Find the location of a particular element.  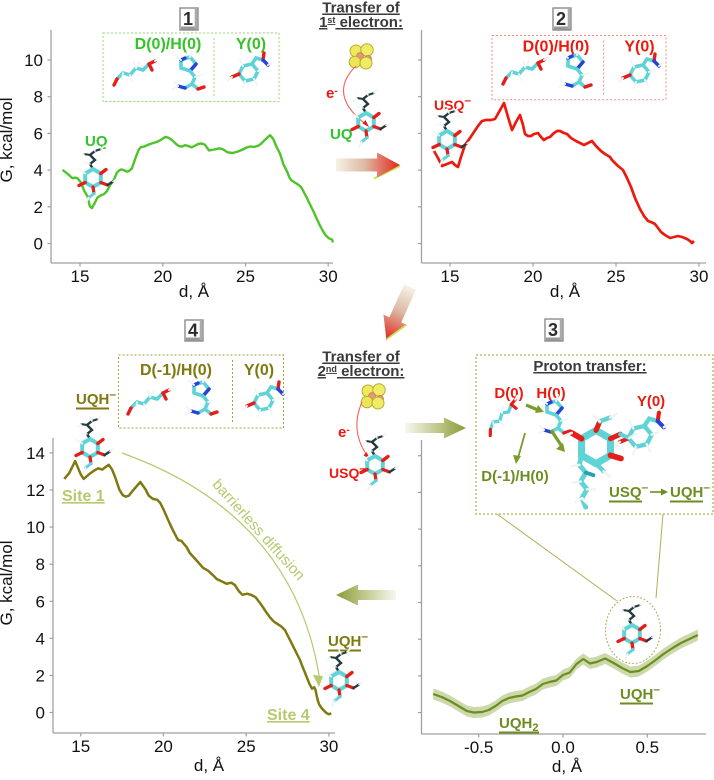

svg-text: -0.5 is located at coordinates (478, 747).